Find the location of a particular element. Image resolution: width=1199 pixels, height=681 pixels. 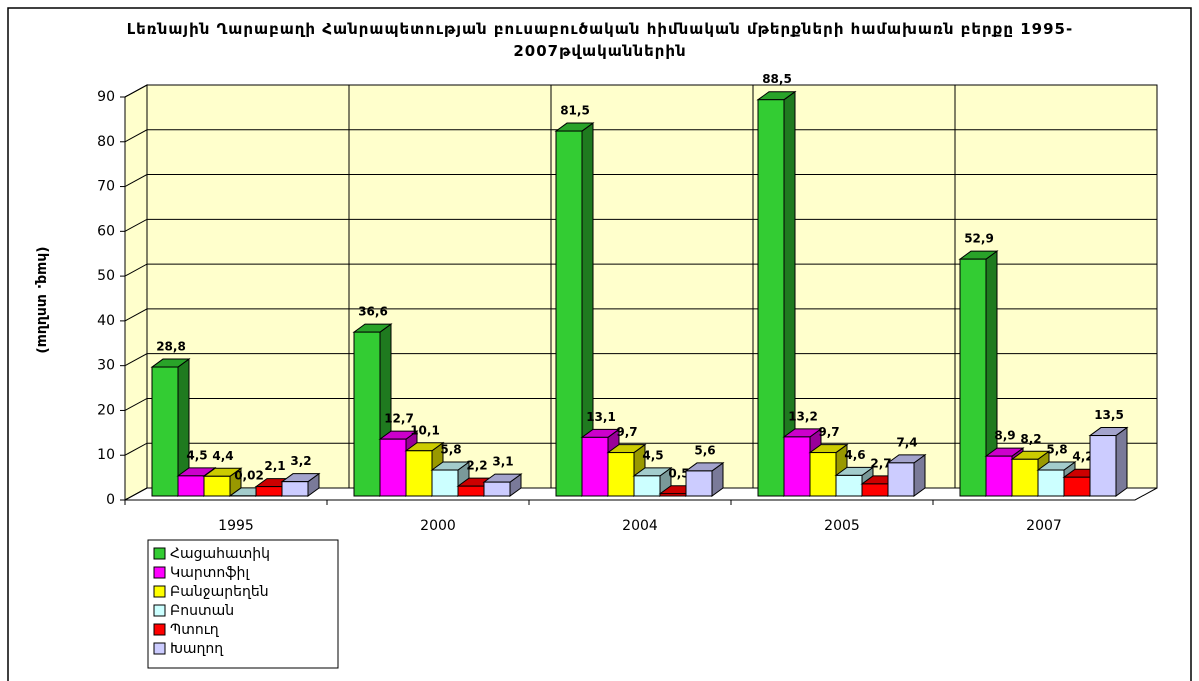

x-tick-label: 2004 is located at coordinates (640, 526).